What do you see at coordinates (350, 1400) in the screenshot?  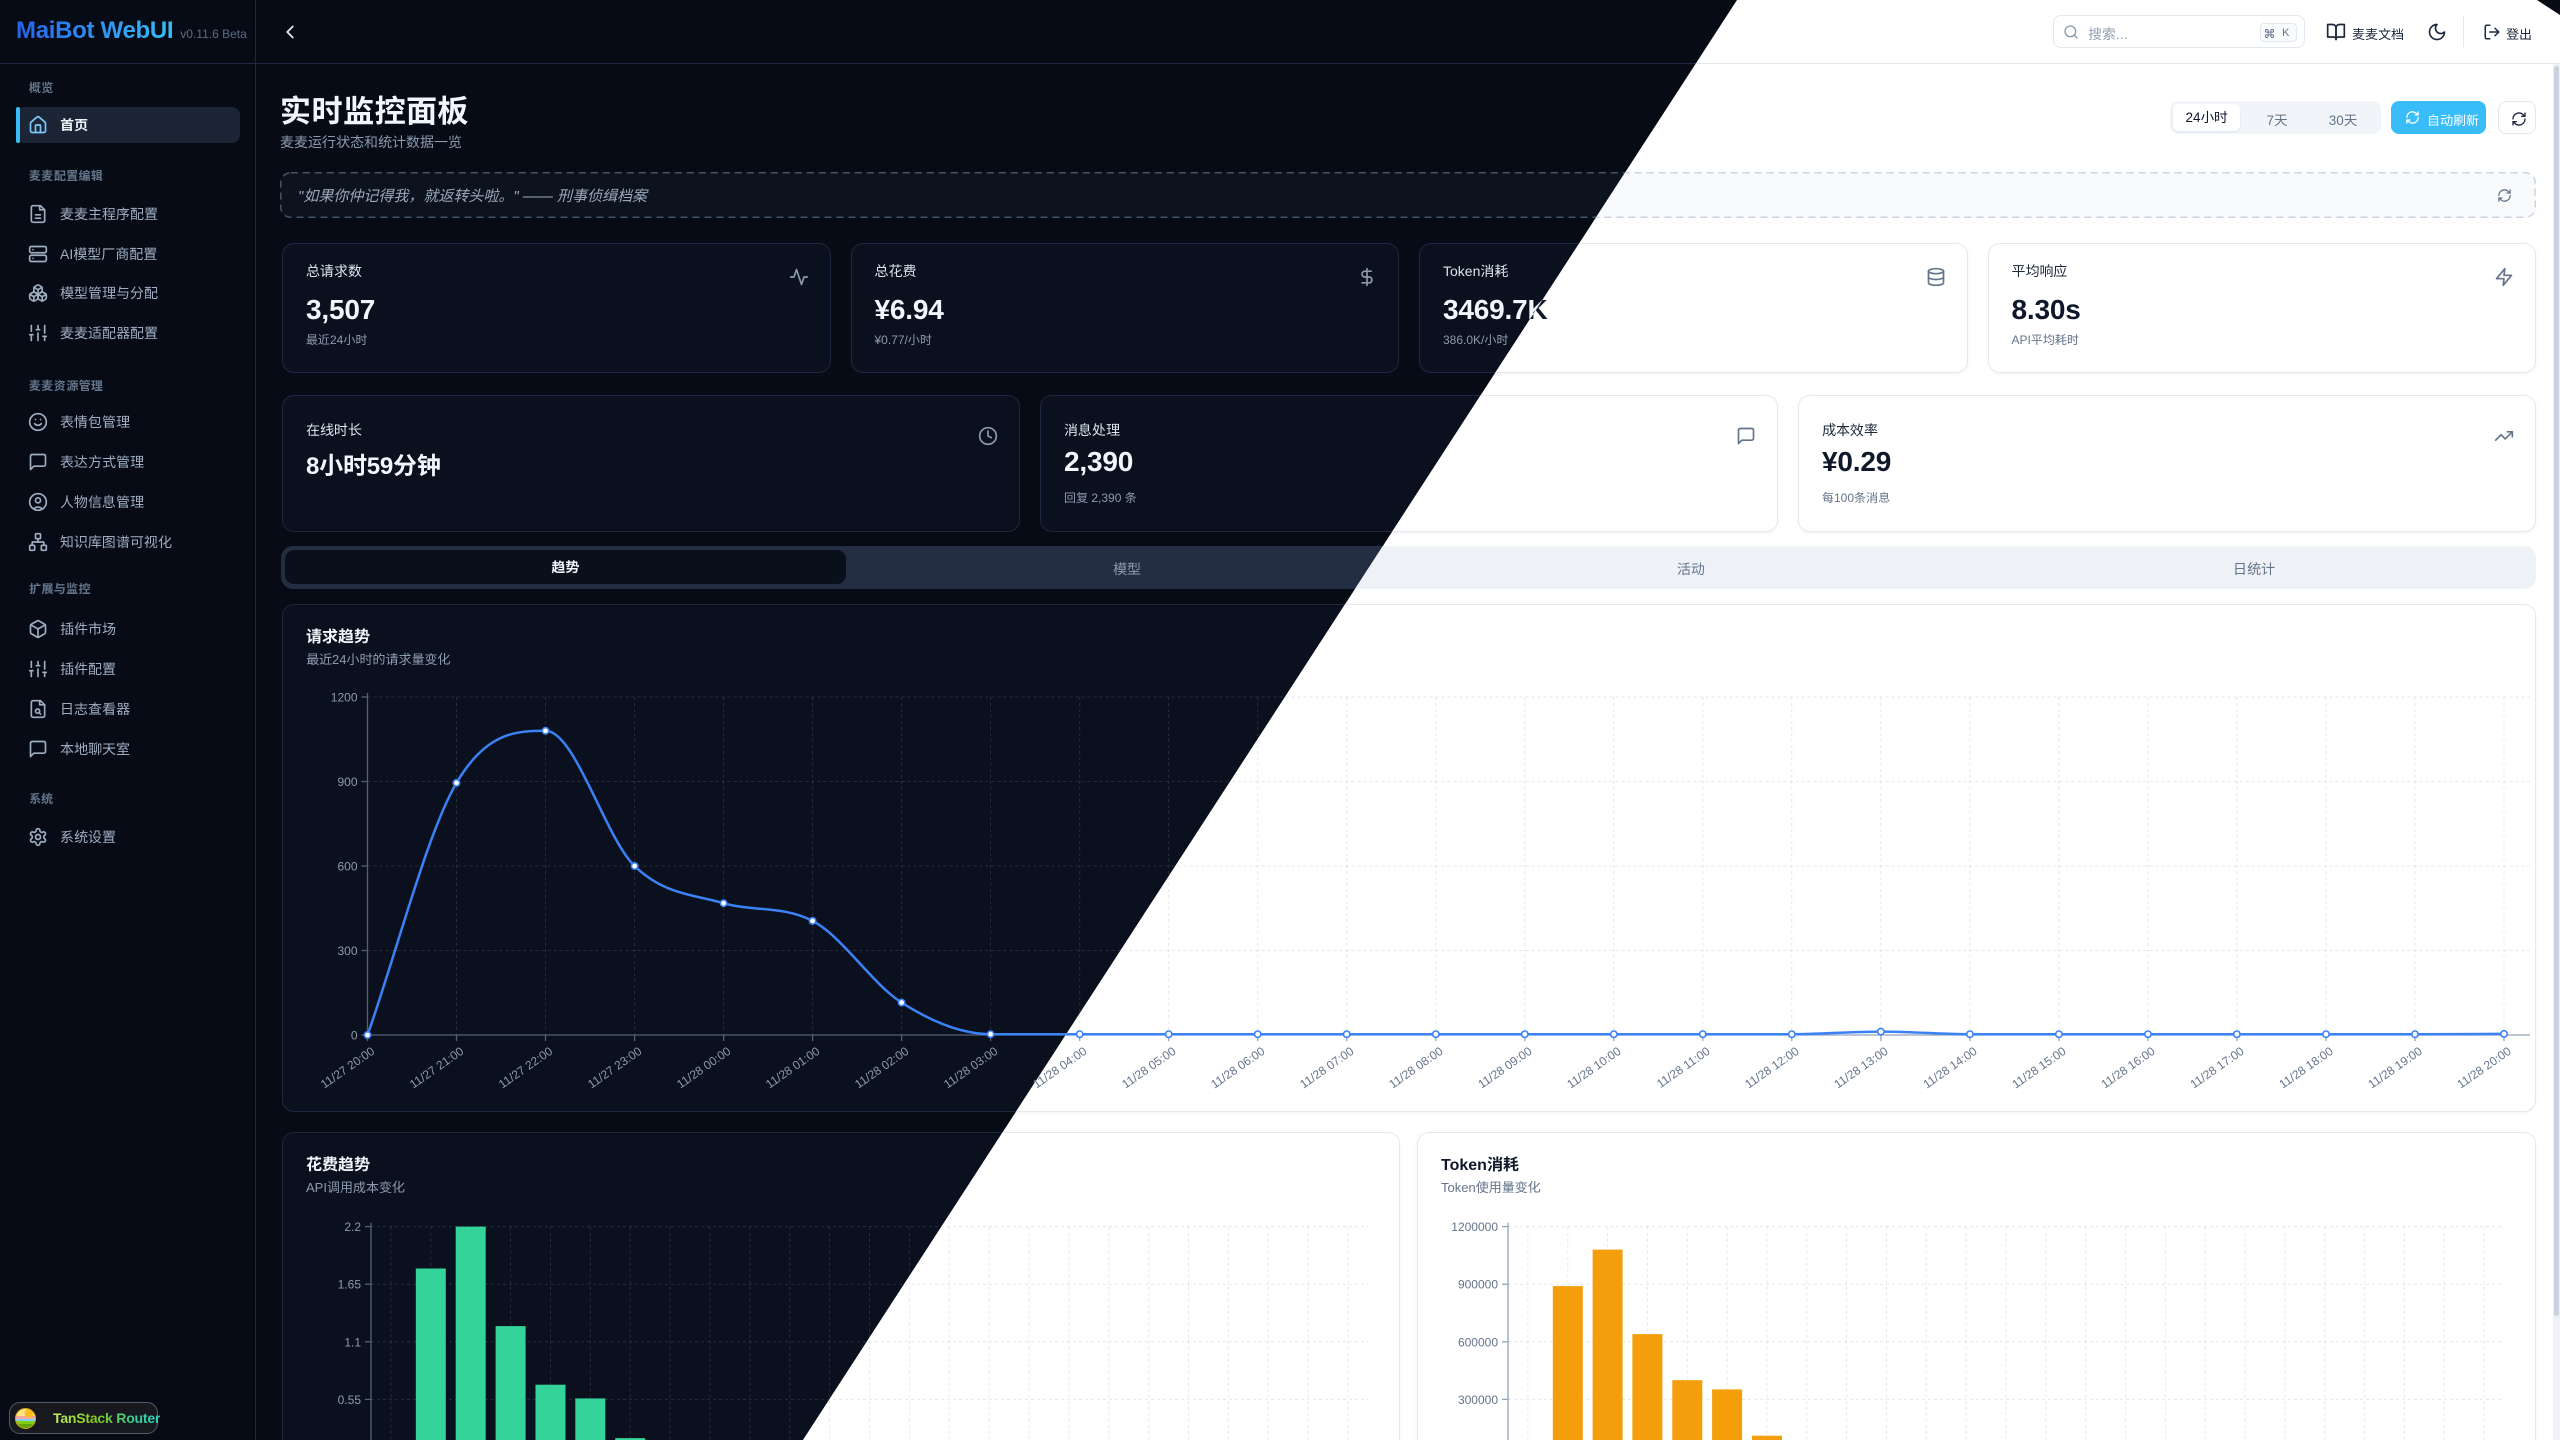 I see `svg-text: 0.55` at bounding box center [350, 1400].